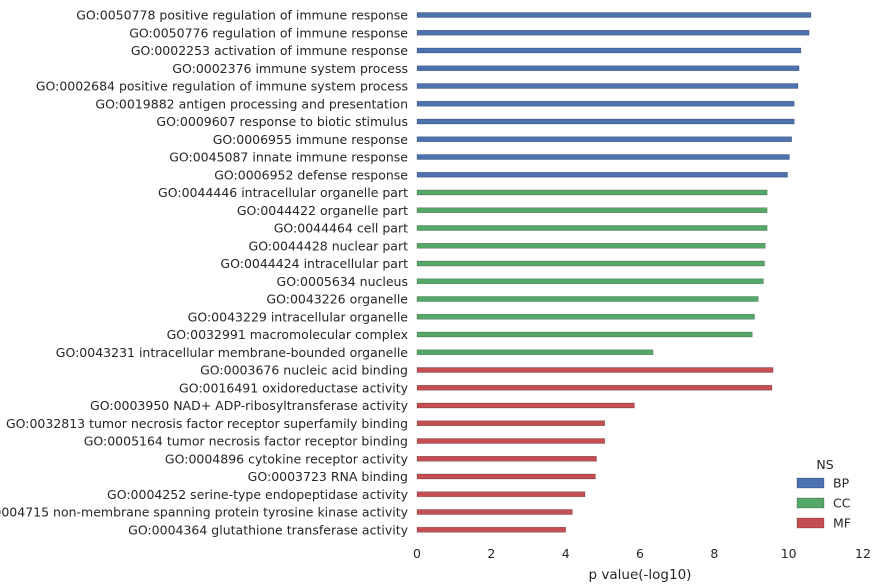  Describe the element at coordinates (566, 553) in the screenshot. I see `x-tick-label: 4` at that location.